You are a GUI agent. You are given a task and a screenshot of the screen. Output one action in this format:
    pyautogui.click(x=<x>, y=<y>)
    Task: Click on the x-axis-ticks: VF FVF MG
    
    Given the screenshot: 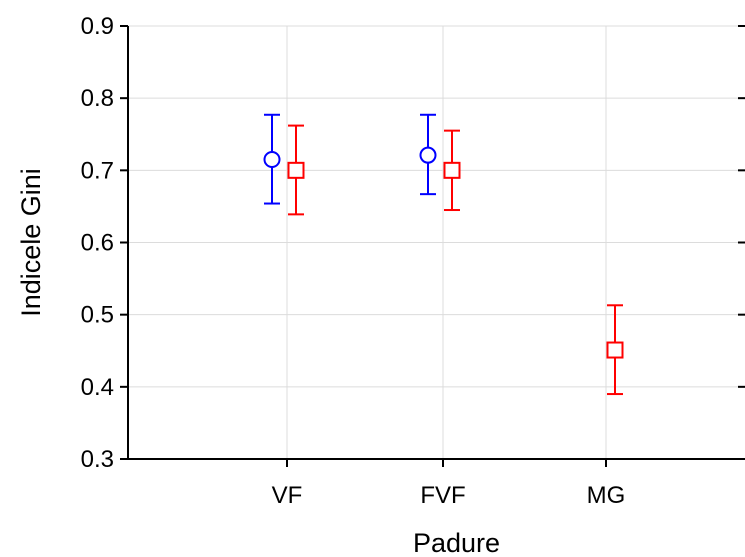 What is the action you would take?
    pyautogui.click(x=449, y=484)
    